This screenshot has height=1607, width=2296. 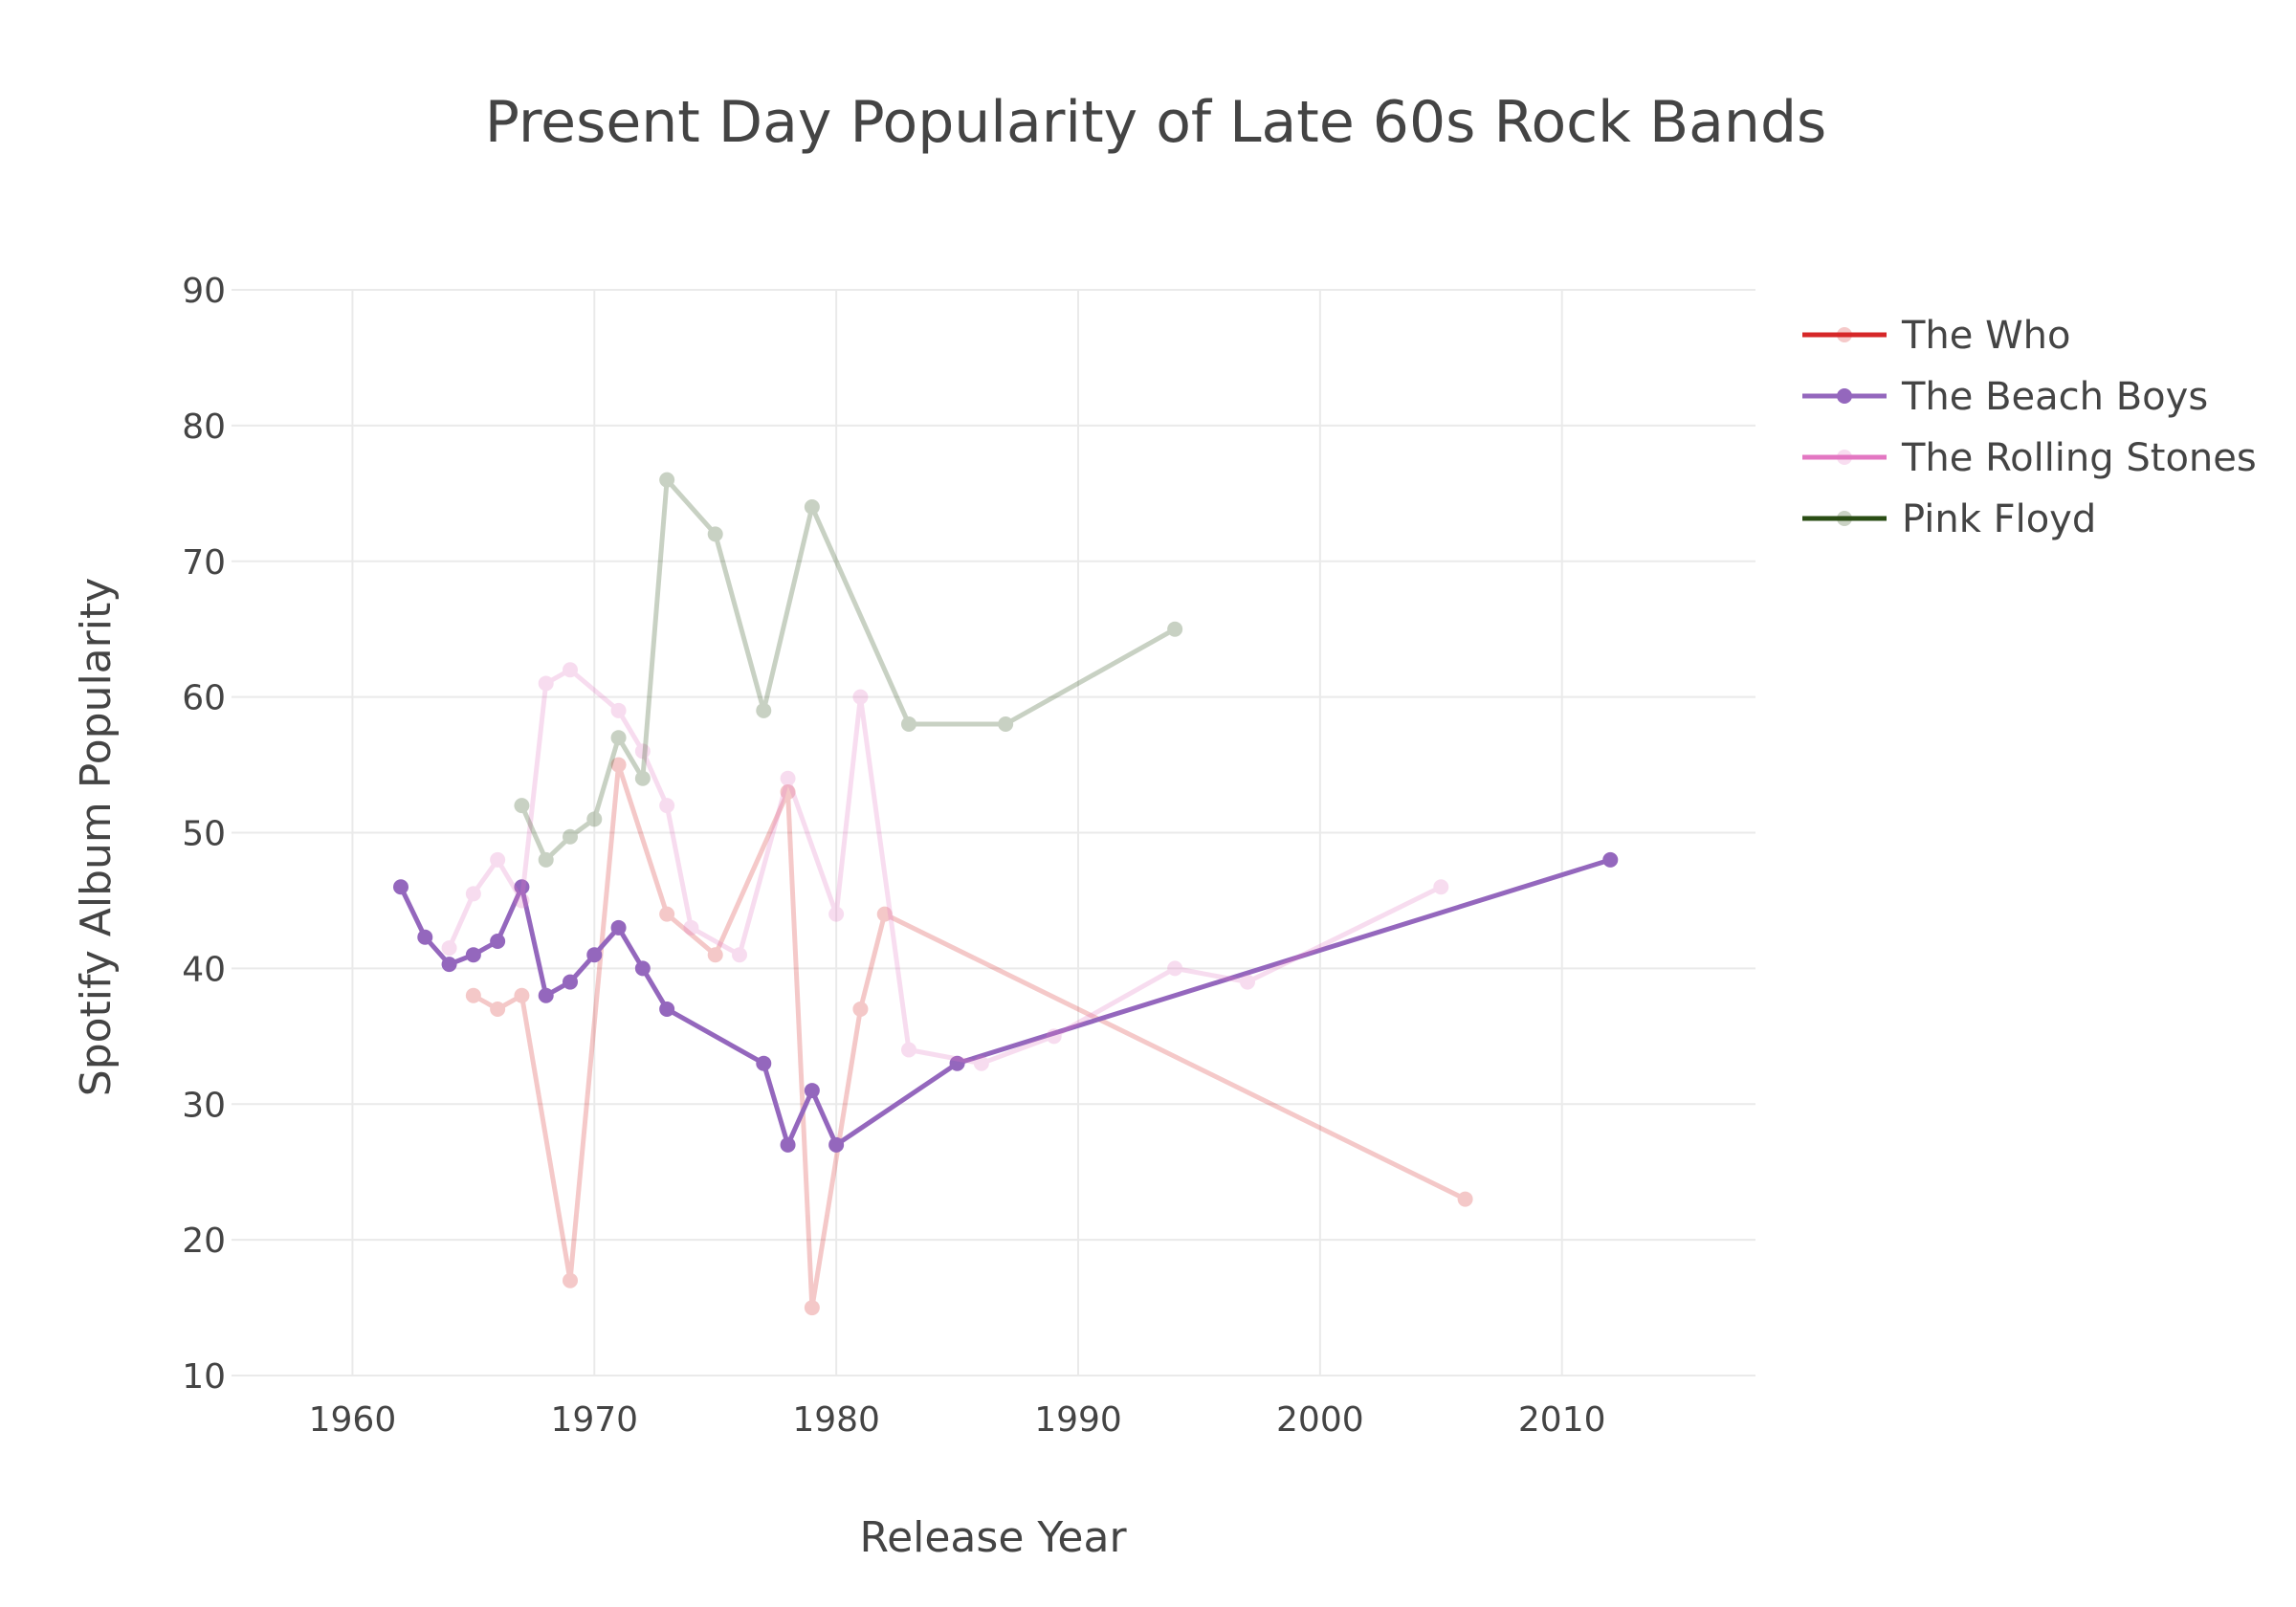 What do you see at coordinates (1999, 519) in the screenshot?
I see `legend-label: Pink Floyd` at bounding box center [1999, 519].